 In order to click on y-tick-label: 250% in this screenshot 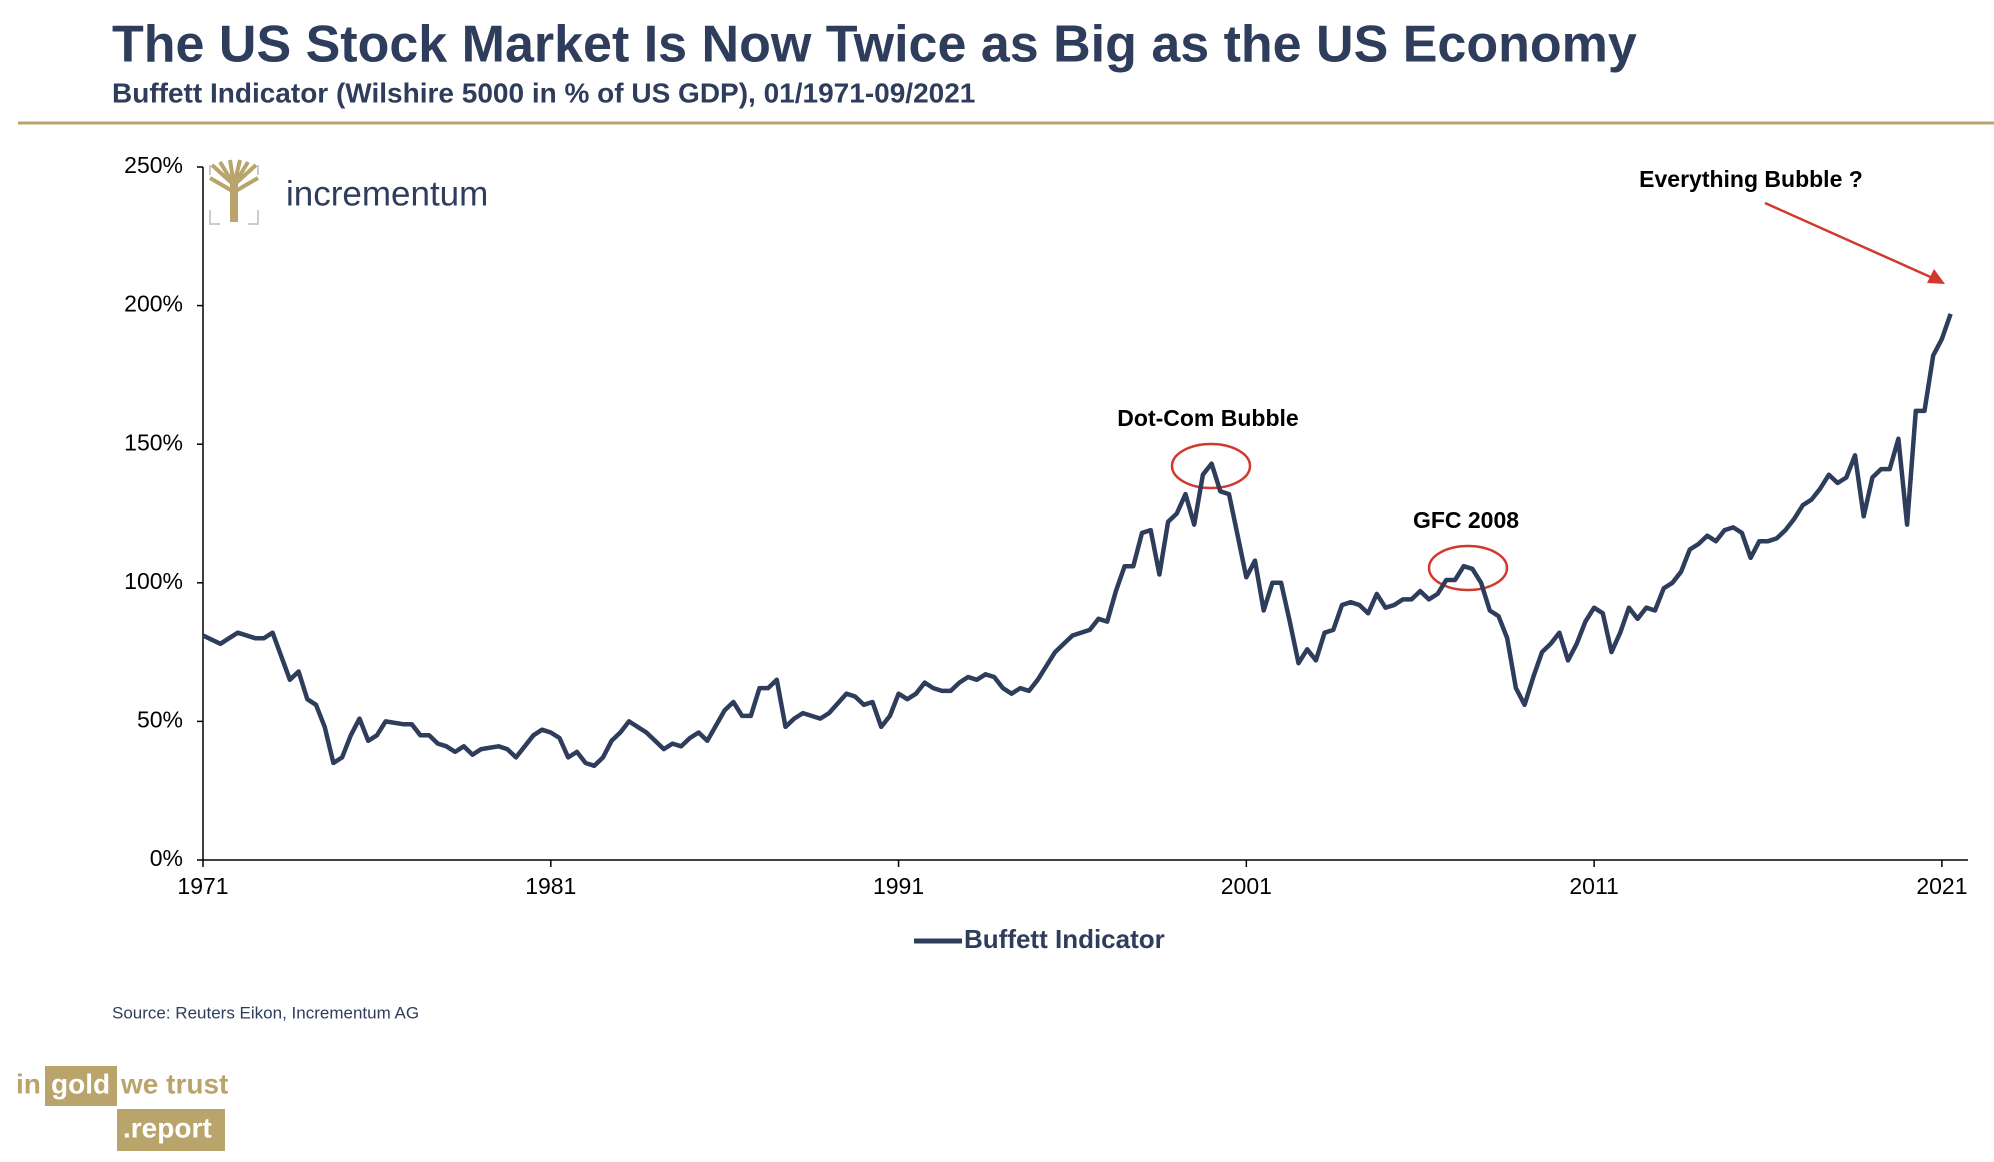, I will do `click(153, 165)`.